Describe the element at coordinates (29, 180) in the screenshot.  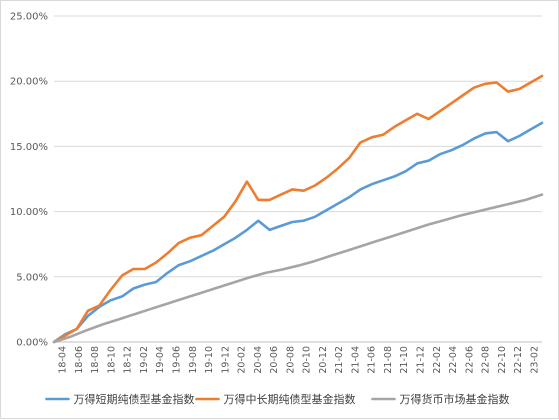
I see `y-axis: 0.00% 5.00% 10.00% 15.00% 20.00% 25.00%` at that location.